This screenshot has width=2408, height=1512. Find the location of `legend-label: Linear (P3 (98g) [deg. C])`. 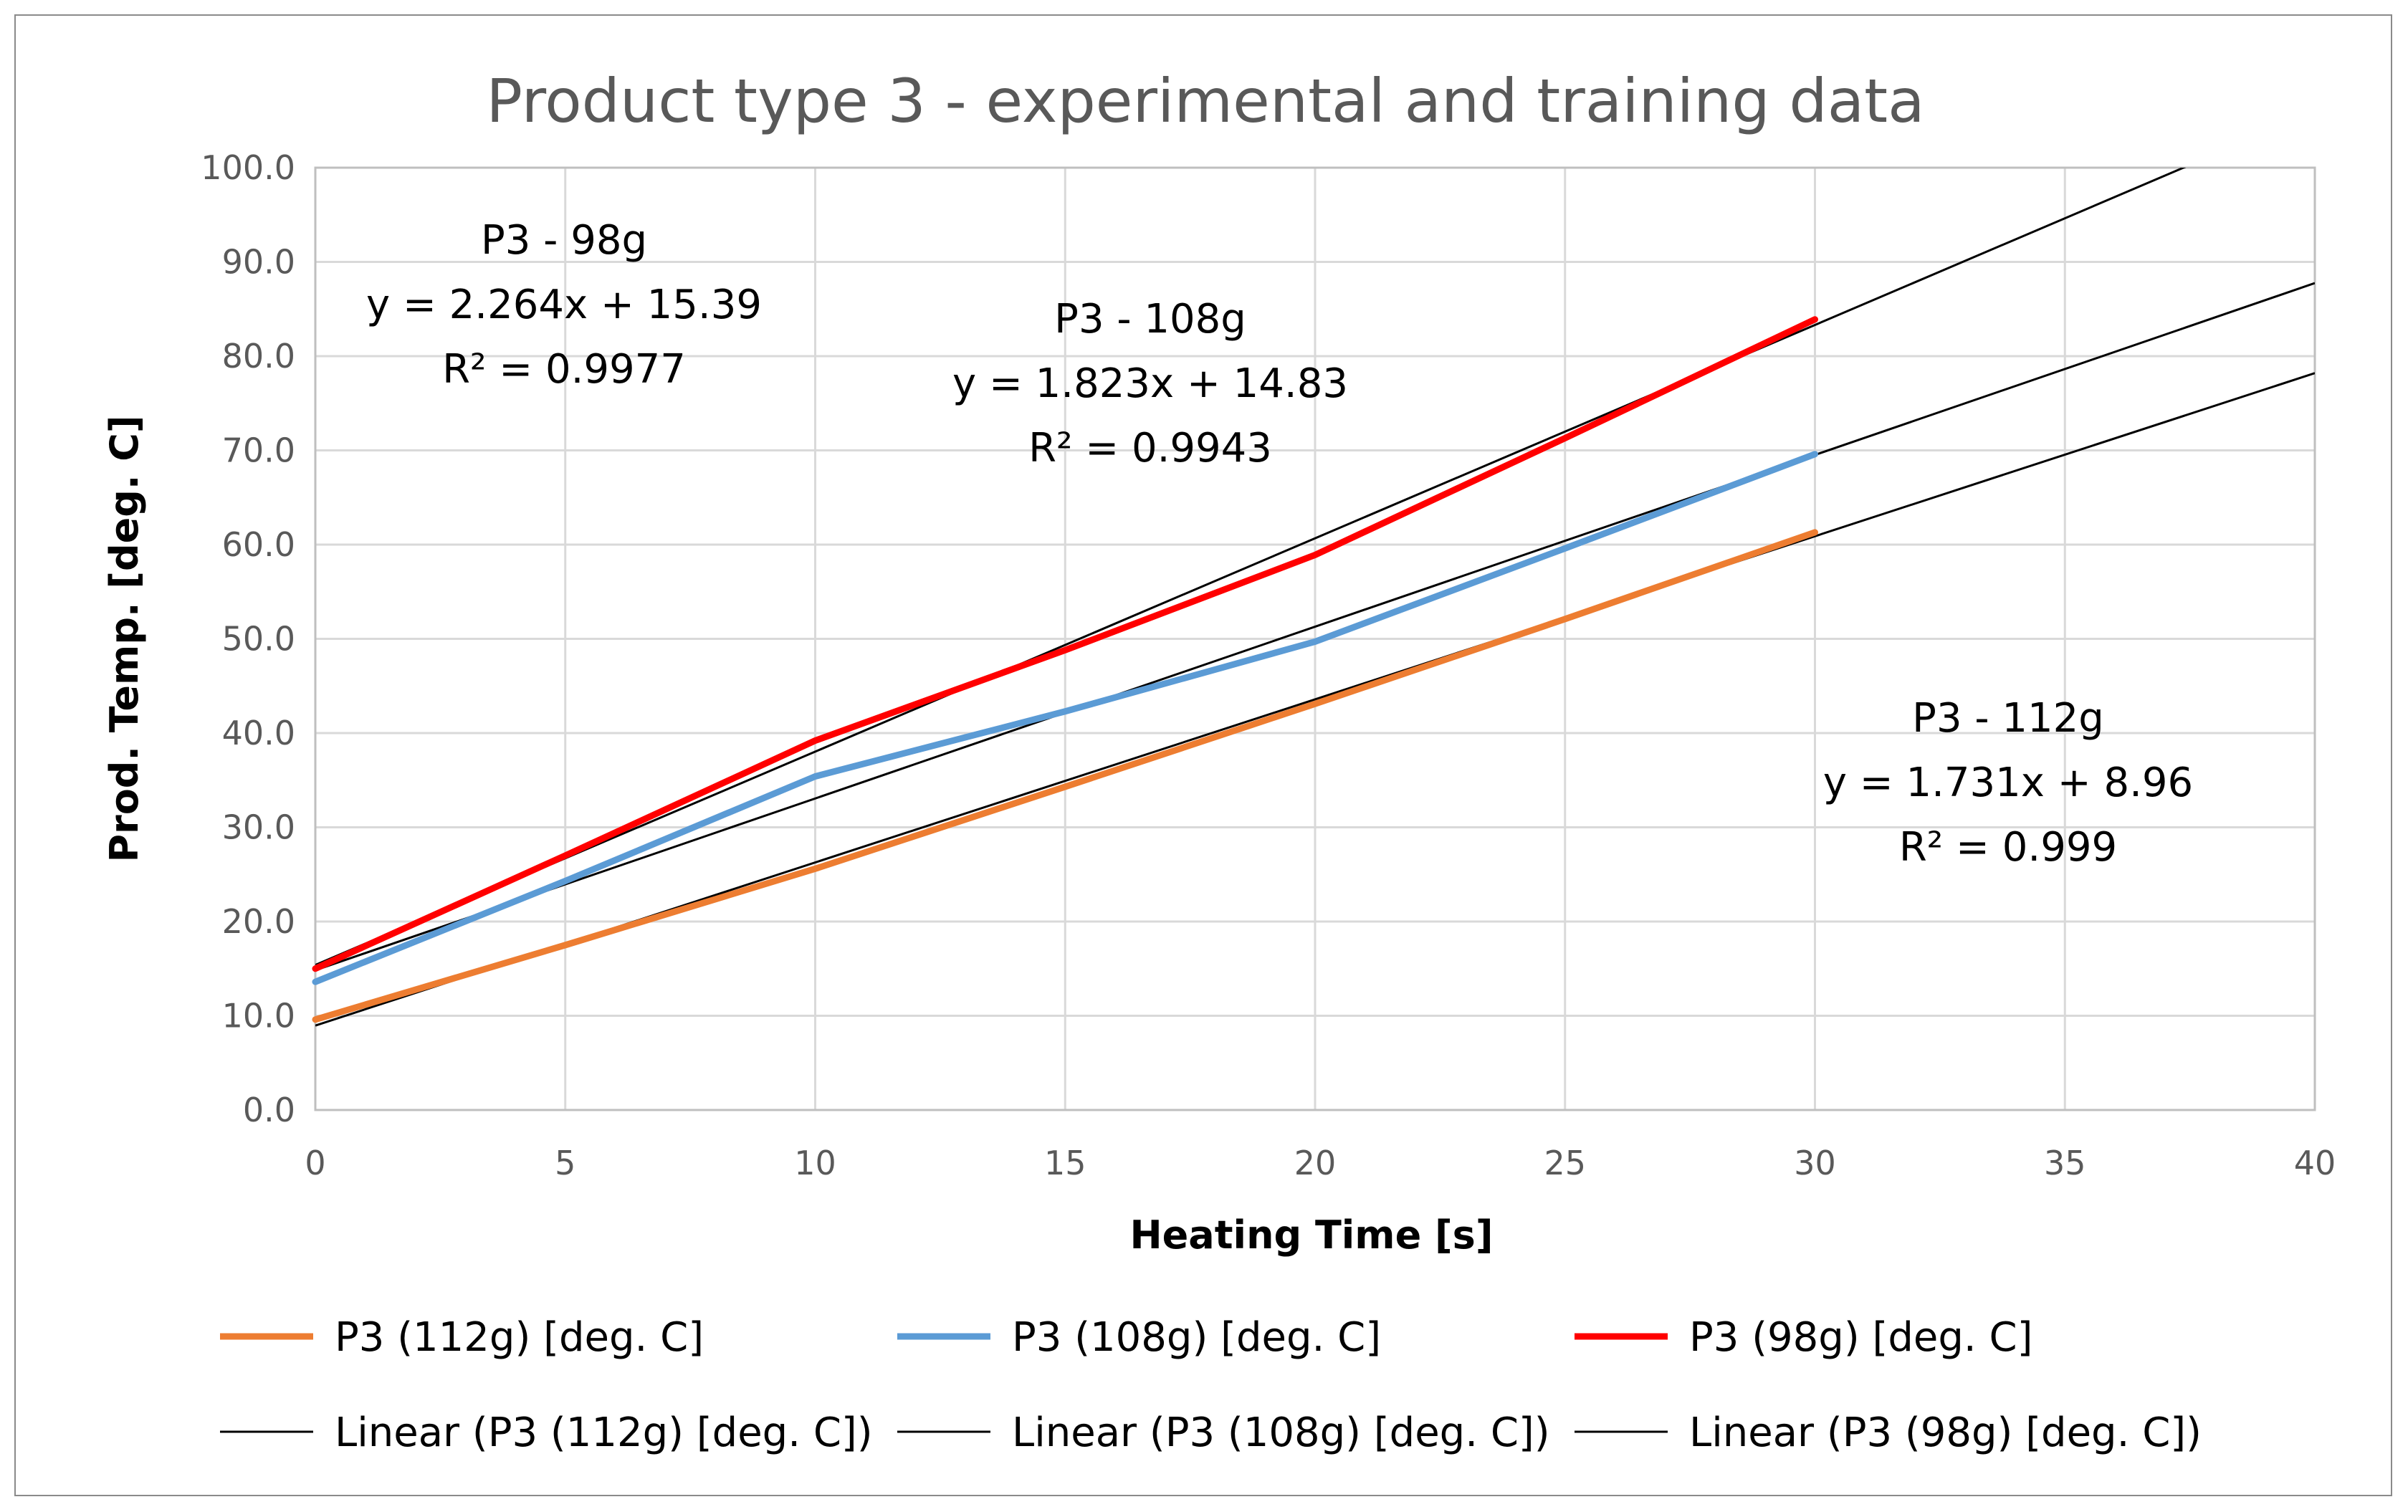

legend-label: Linear (P3 (98g) [deg. C]) is located at coordinates (1945, 1433).